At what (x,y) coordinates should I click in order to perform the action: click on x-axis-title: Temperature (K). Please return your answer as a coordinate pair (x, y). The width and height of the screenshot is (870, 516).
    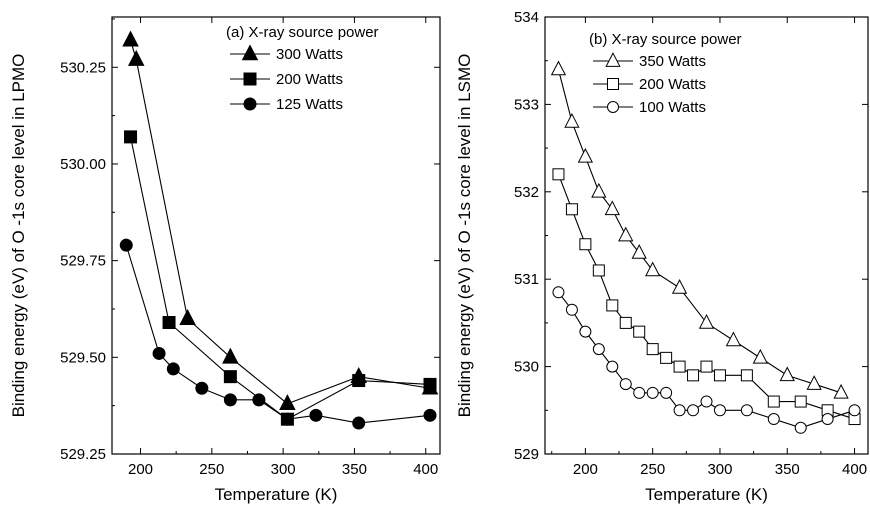
    Looking at the image, I should click on (706, 494).